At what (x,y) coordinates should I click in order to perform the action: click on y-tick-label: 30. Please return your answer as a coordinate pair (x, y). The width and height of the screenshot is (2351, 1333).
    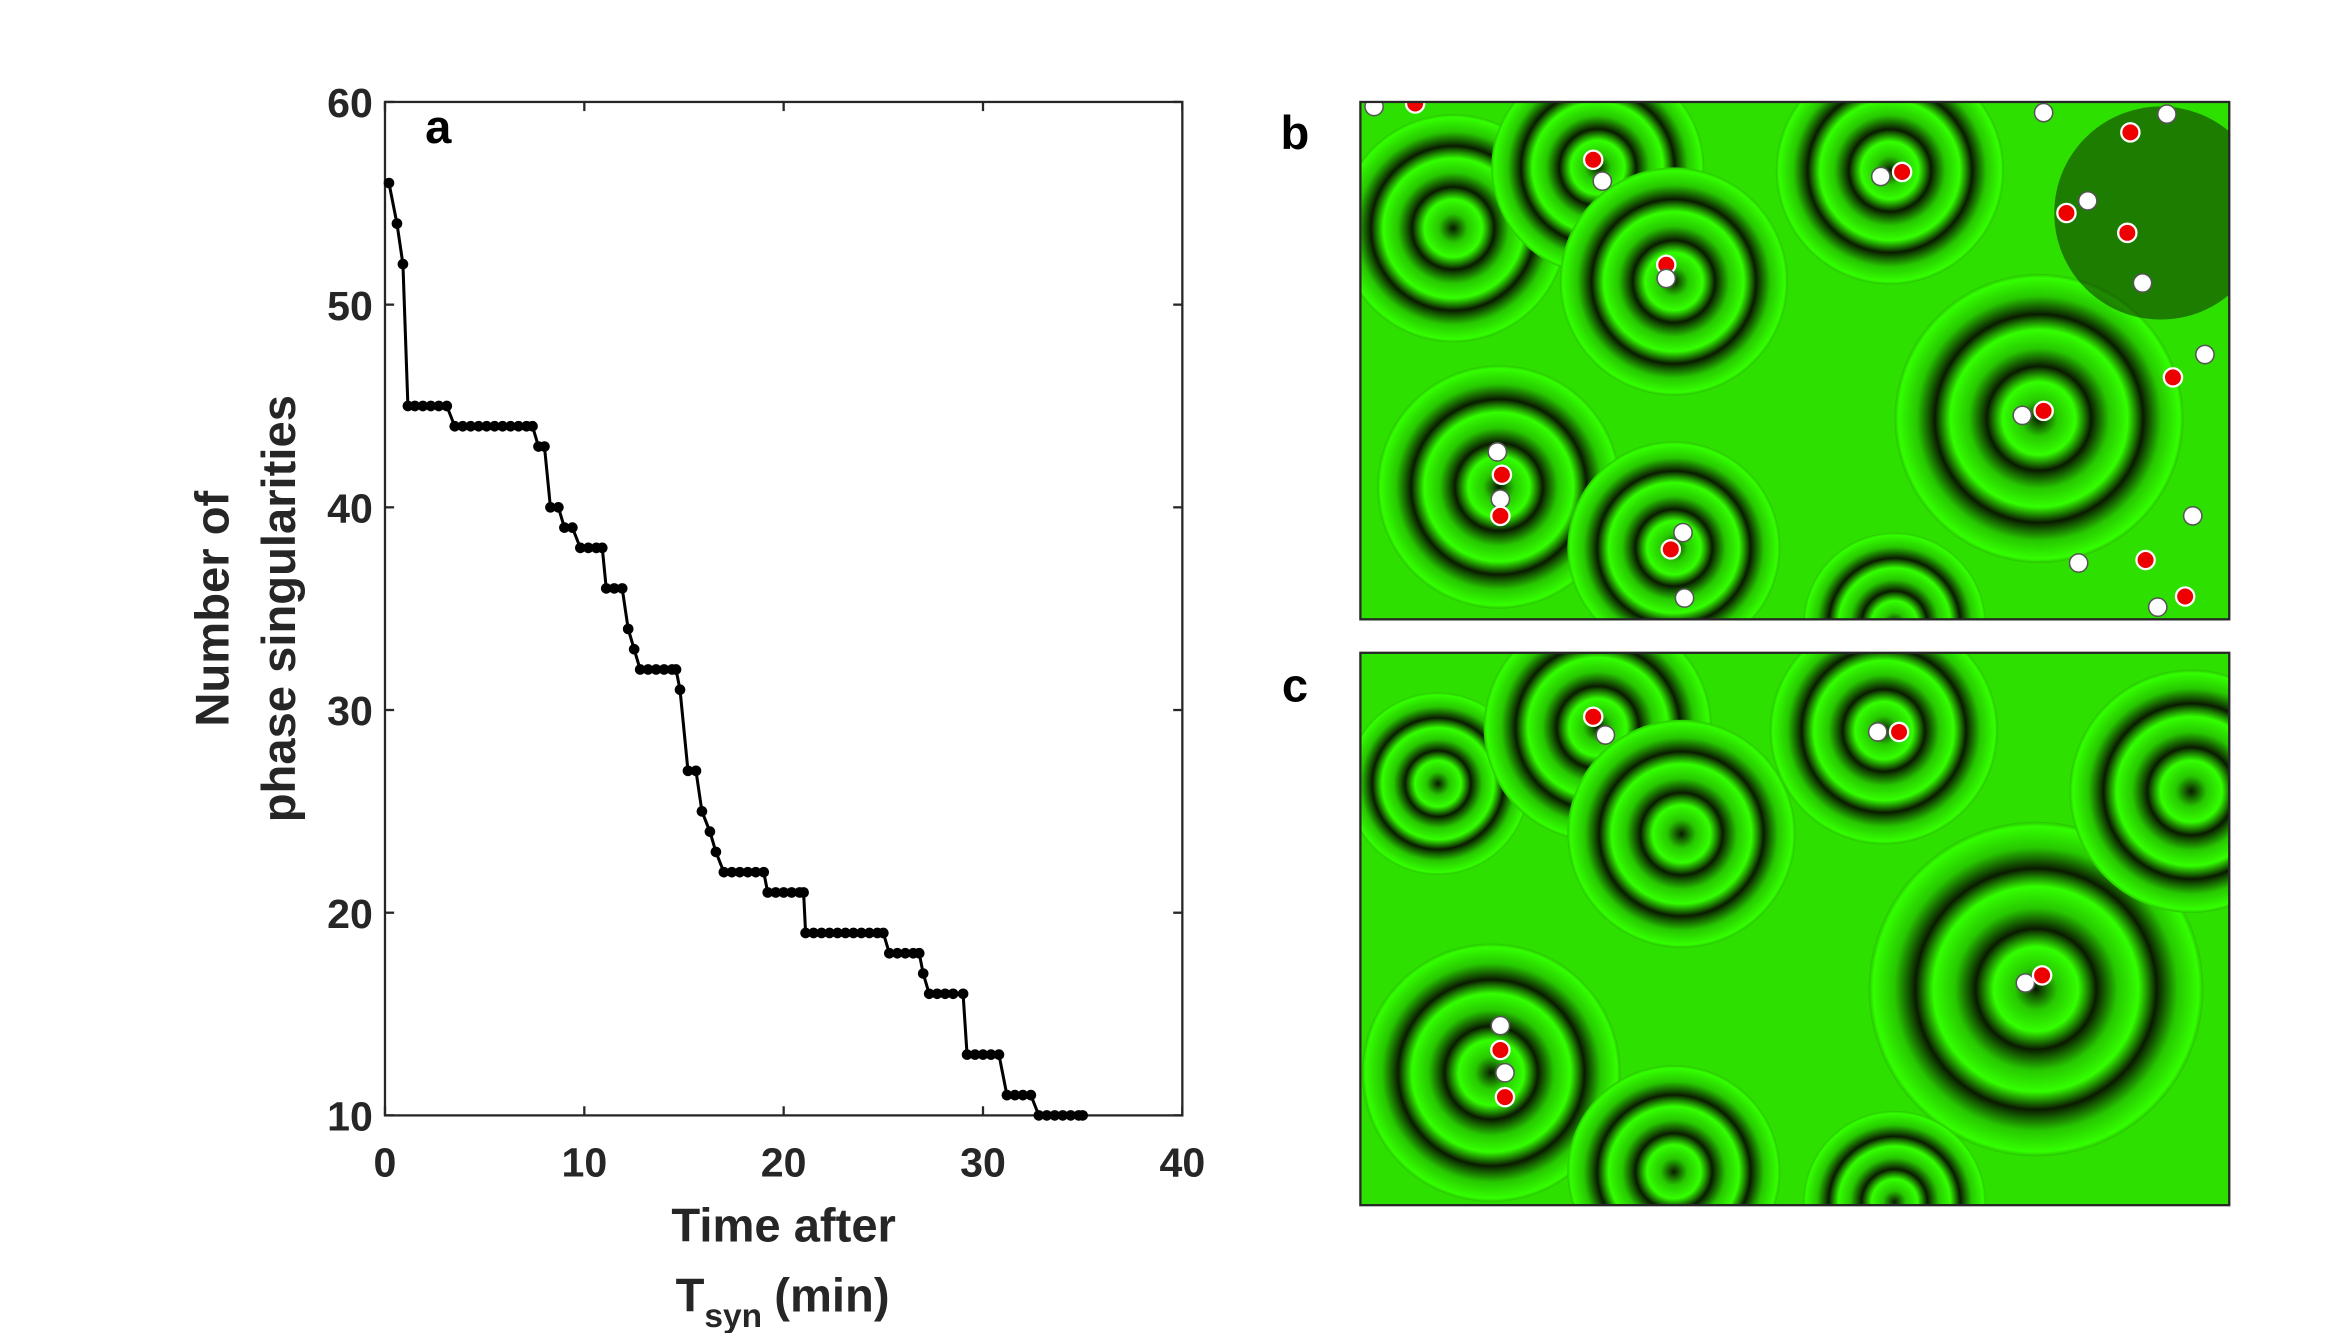
    Looking at the image, I should click on (350, 711).